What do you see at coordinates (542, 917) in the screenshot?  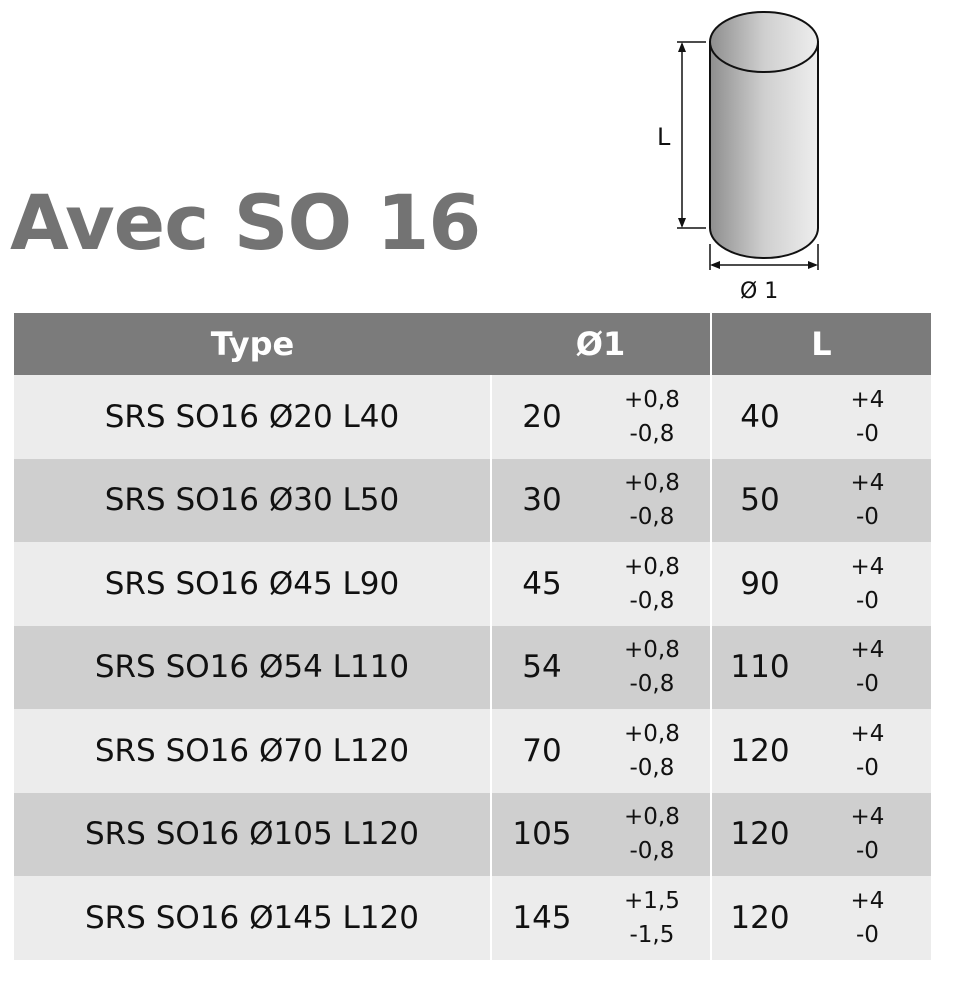 I see `diameter-value: 145` at bounding box center [542, 917].